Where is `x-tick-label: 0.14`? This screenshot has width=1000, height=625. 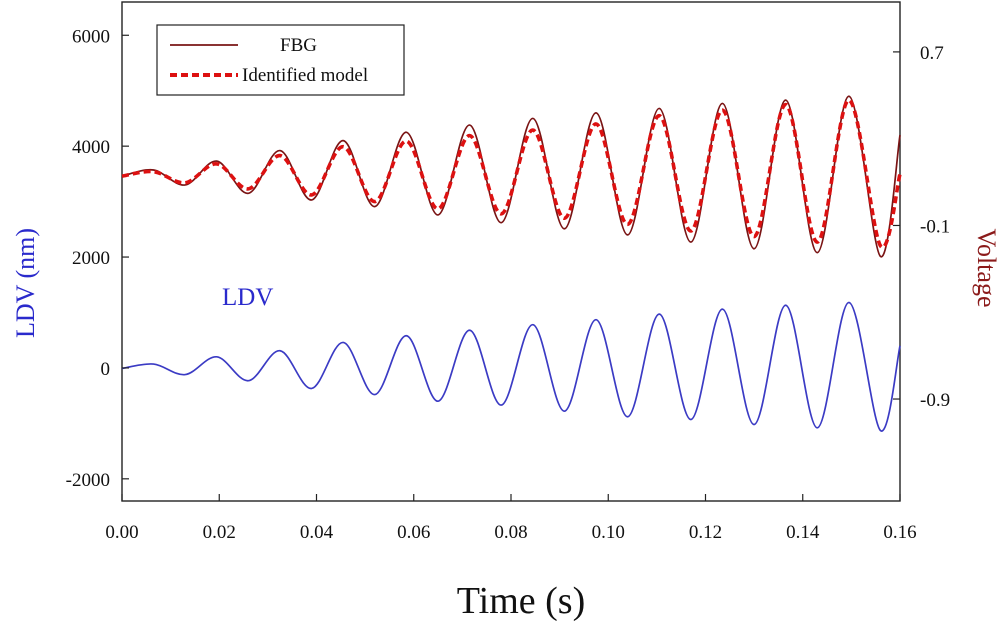
x-tick-label: 0.14 is located at coordinates (803, 532).